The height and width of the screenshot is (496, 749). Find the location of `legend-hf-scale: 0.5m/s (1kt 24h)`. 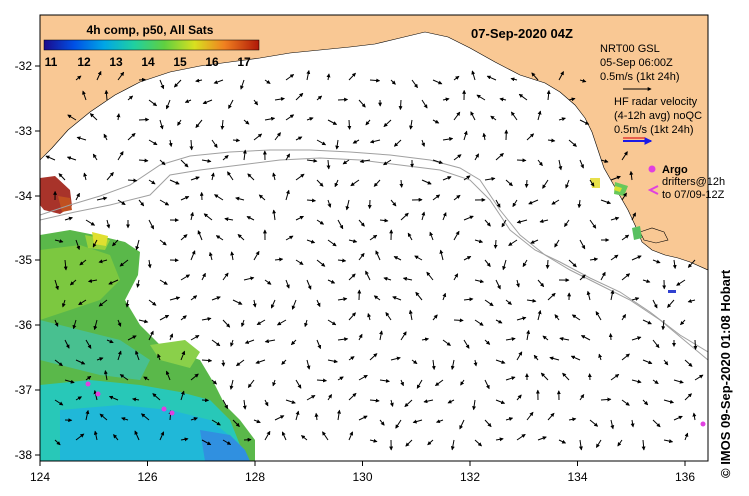

legend-hf-scale: 0.5m/s (1kt 24h) is located at coordinates (653, 130).